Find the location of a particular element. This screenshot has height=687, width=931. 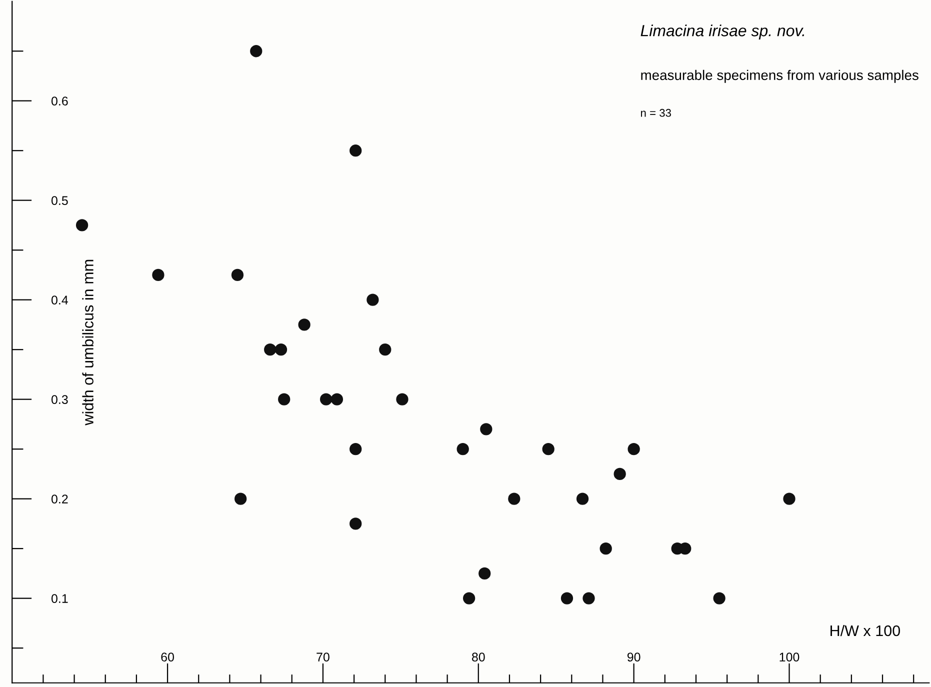

y-tick-label: 0.2 is located at coordinates (59, 499).